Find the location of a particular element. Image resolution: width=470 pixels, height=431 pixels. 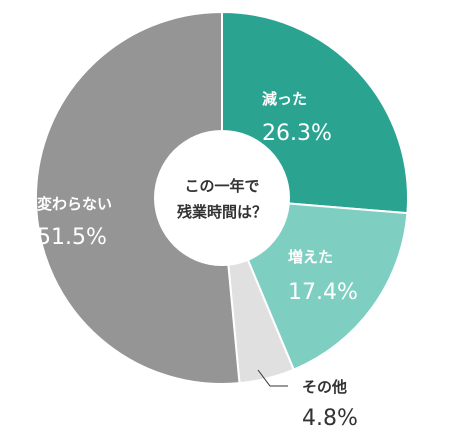

center-title-line-1: この一年で is located at coordinates (221, 186).